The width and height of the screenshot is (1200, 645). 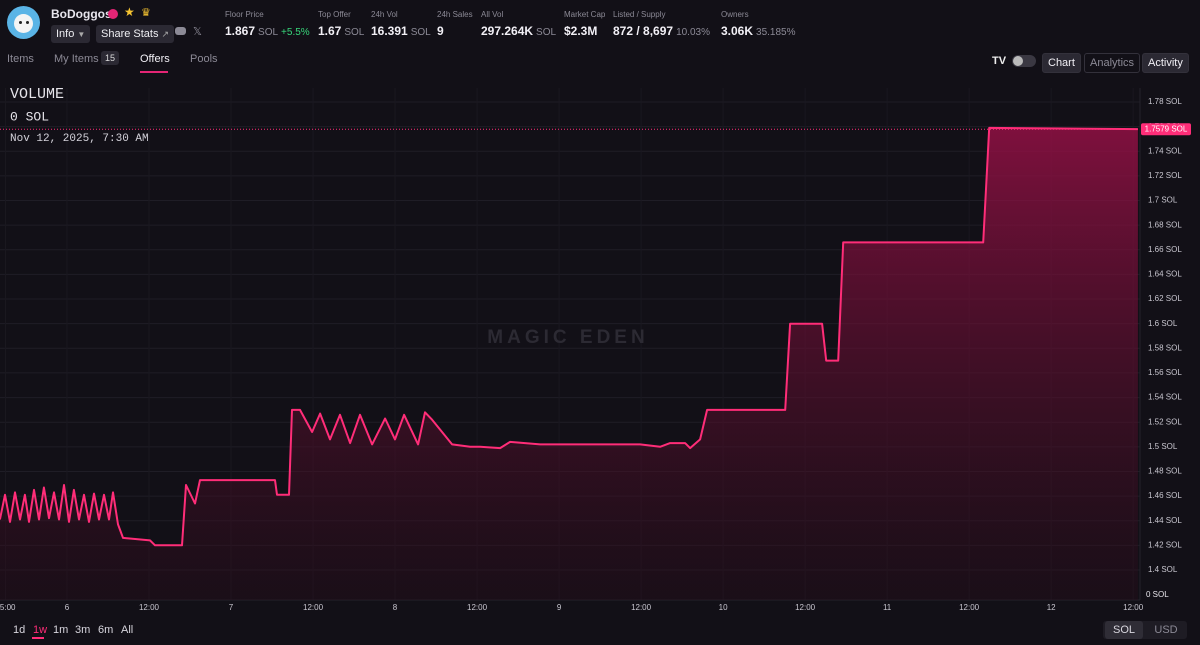 I want to click on collection-avatar, so click(x=23, y=22).